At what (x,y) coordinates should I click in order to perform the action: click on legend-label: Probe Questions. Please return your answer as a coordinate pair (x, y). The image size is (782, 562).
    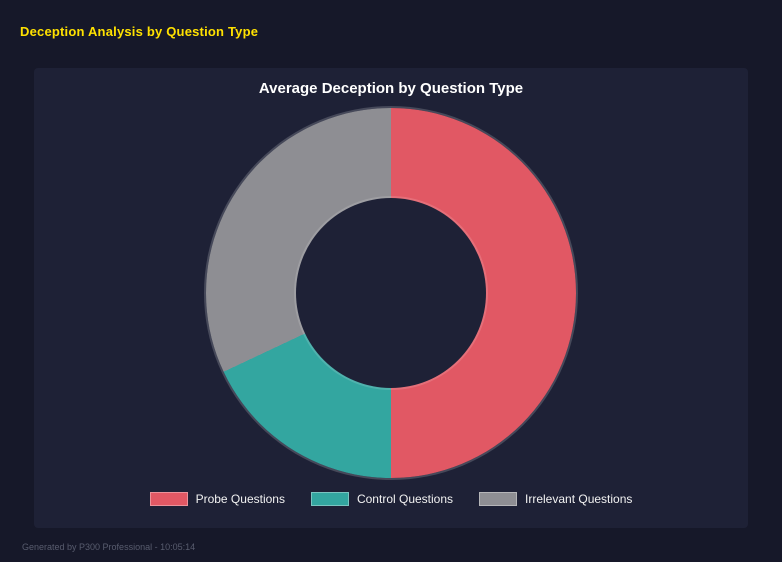
    Looking at the image, I should click on (240, 499).